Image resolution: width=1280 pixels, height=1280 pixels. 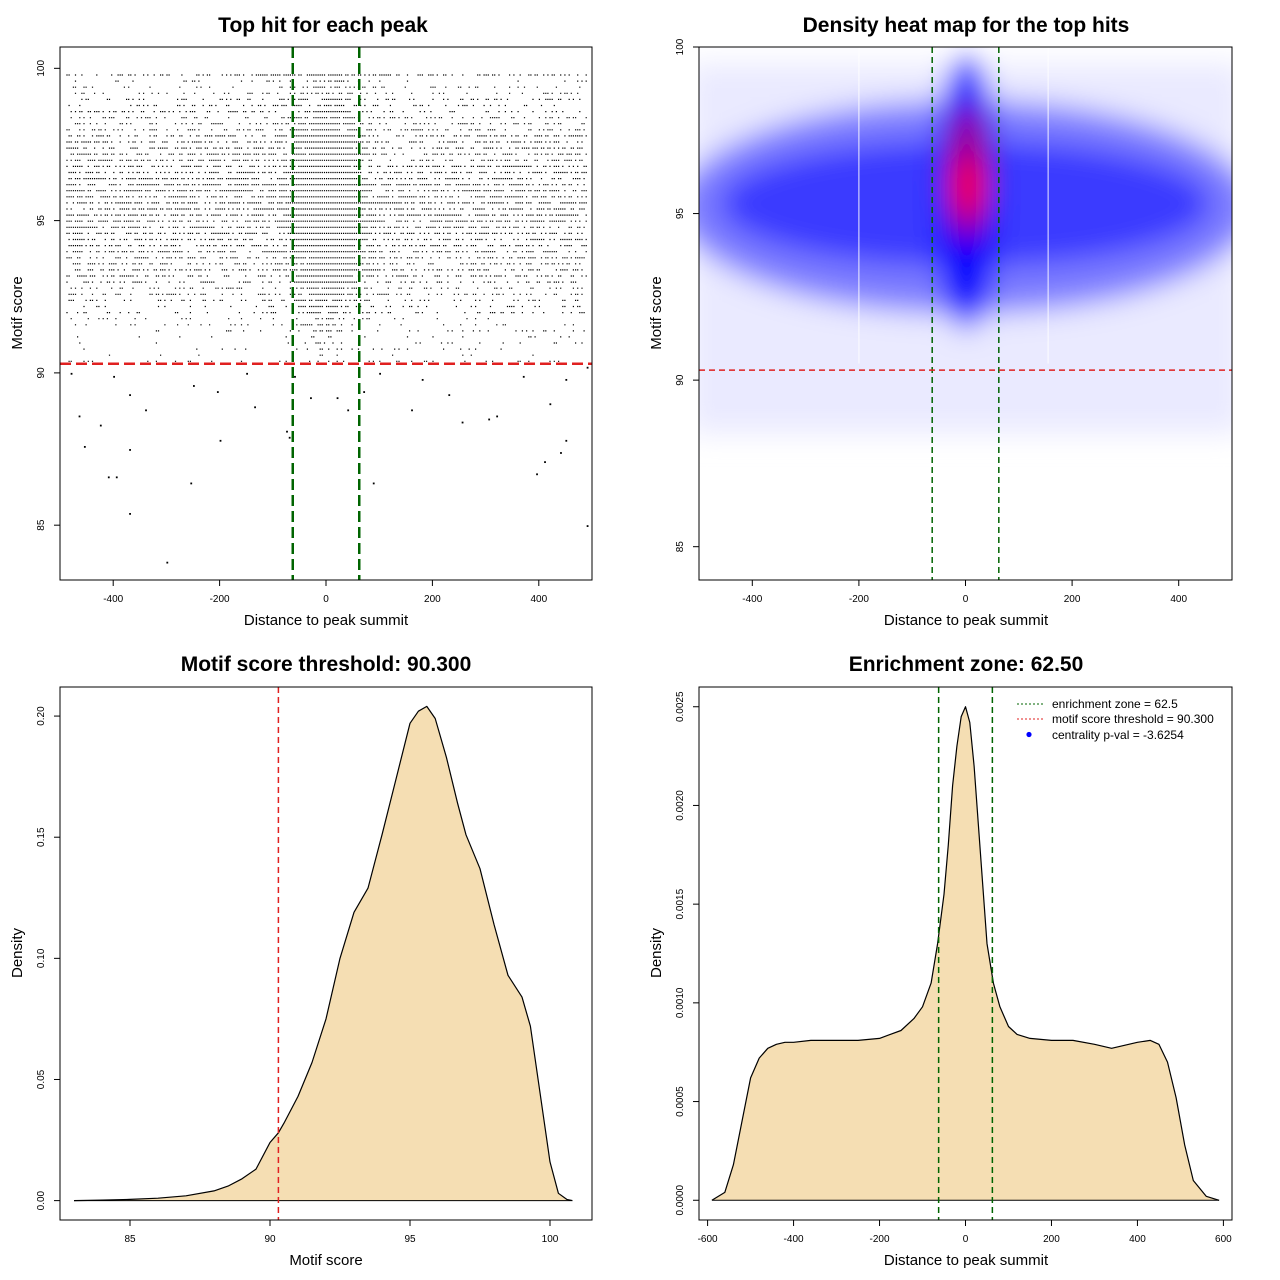 I want to click on scatter-point-cloud, so click(x=326, y=218).